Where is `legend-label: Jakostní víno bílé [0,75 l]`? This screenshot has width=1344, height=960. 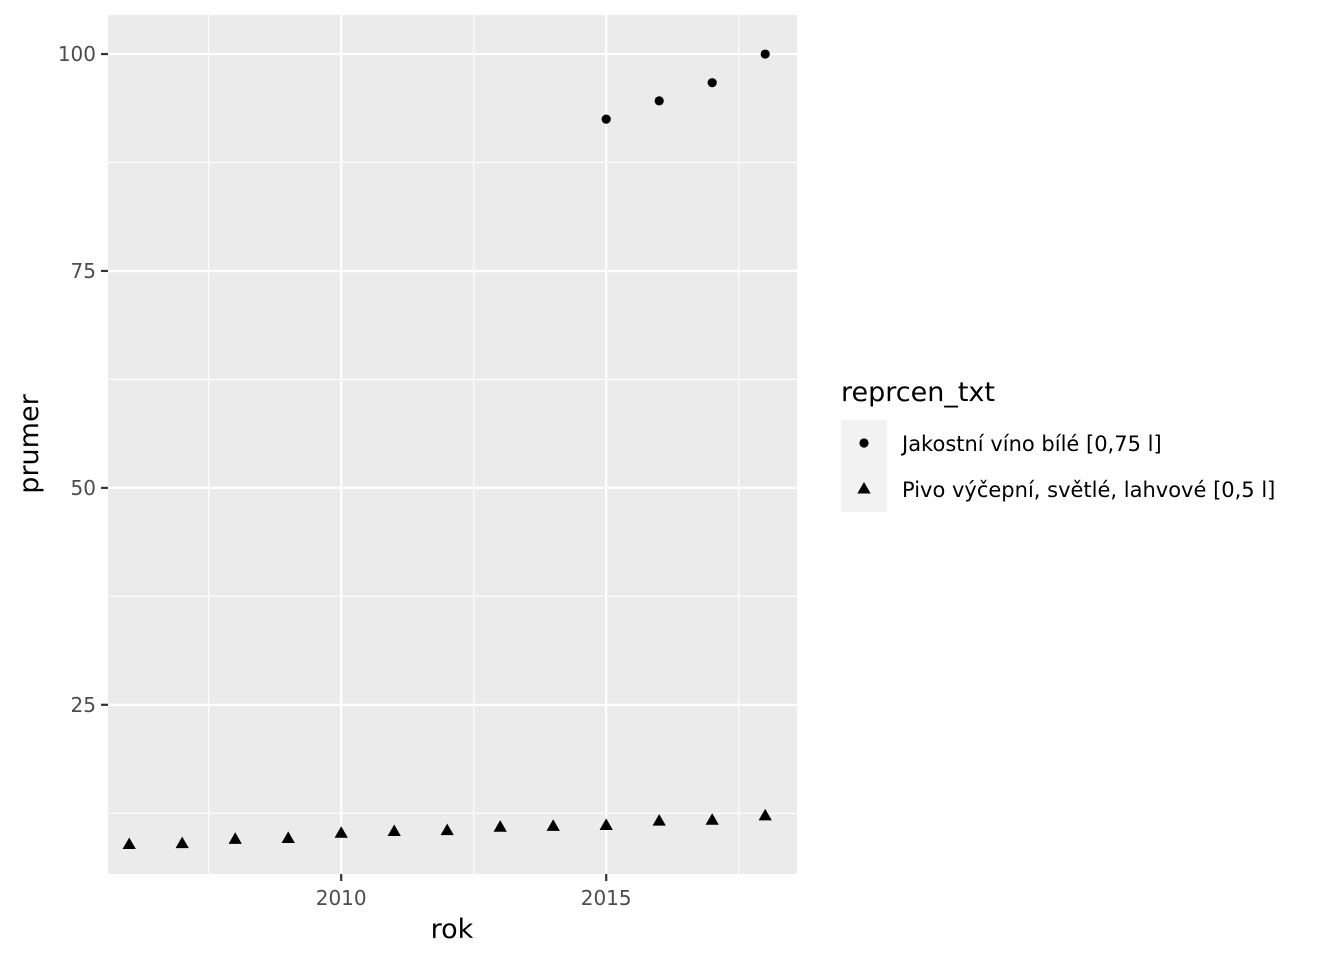
legend-label: Jakostní víno bílé [0,75 l] is located at coordinates (1031, 444).